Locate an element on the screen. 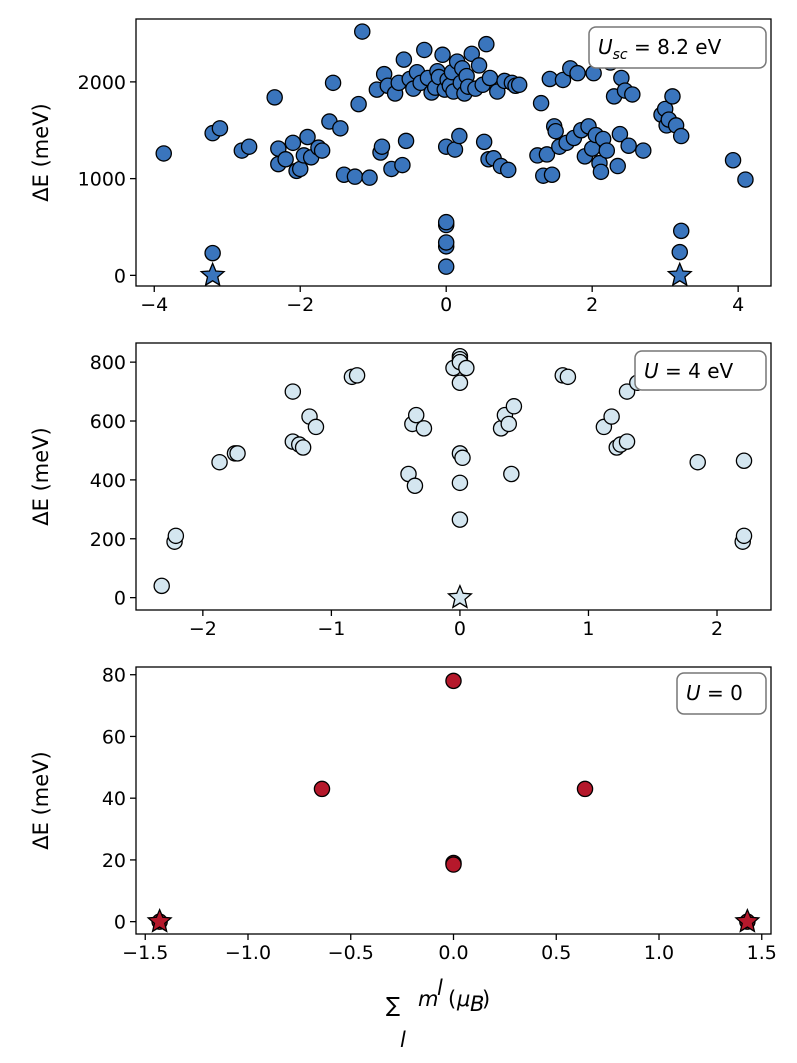 The height and width of the screenshot is (1063, 797). sum-index: l is located at coordinates (403, 1040).